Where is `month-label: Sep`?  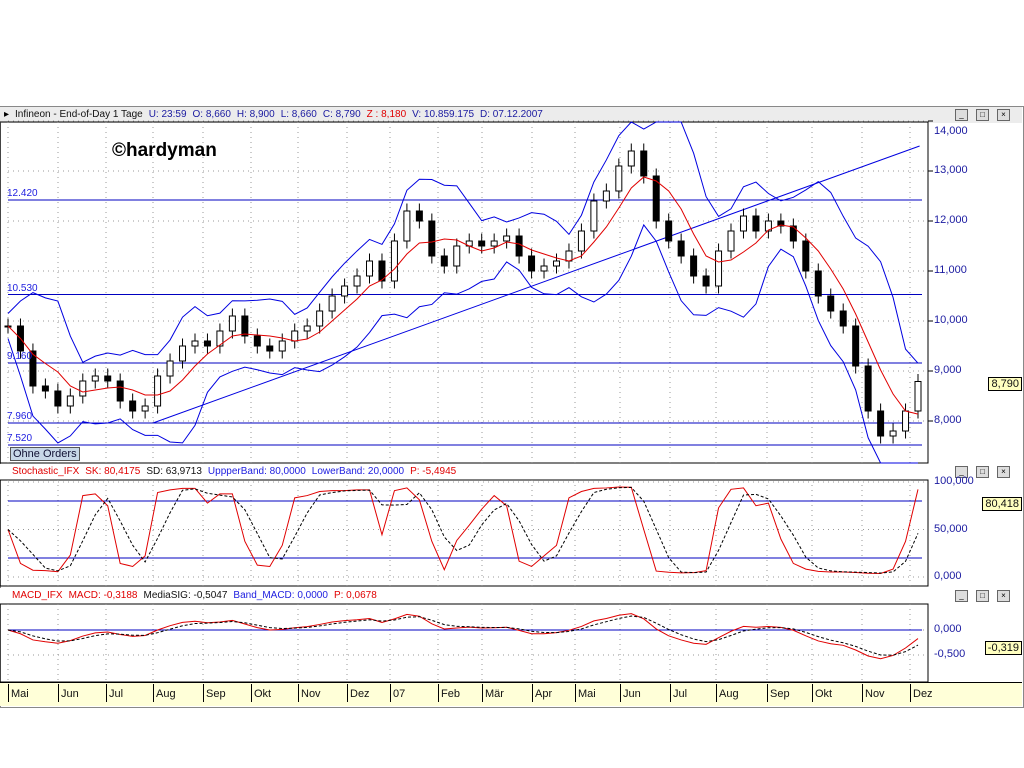
month-label: Sep is located at coordinates (778, 693).